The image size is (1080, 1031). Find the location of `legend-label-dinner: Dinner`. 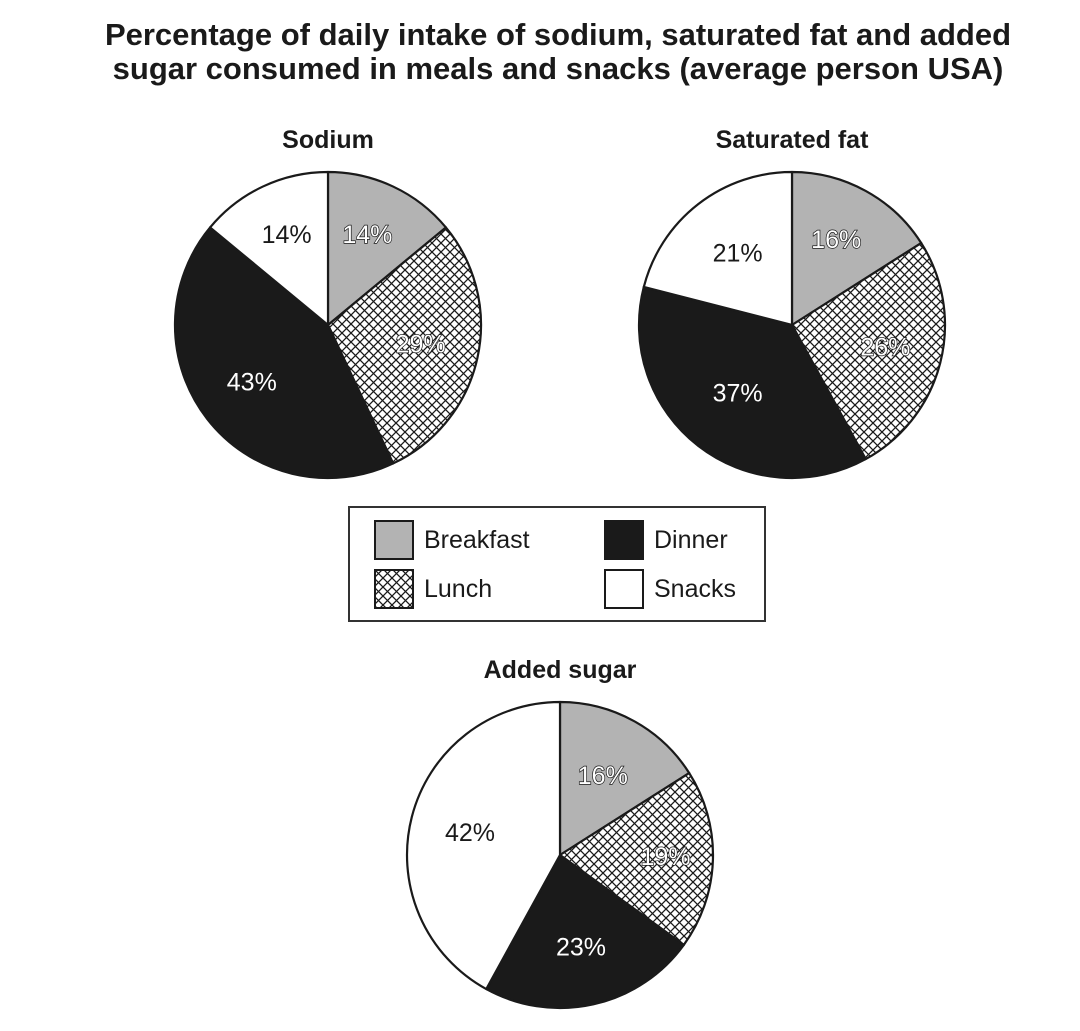

legend-label-dinner: Dinner is located at coordinates (691, 539).